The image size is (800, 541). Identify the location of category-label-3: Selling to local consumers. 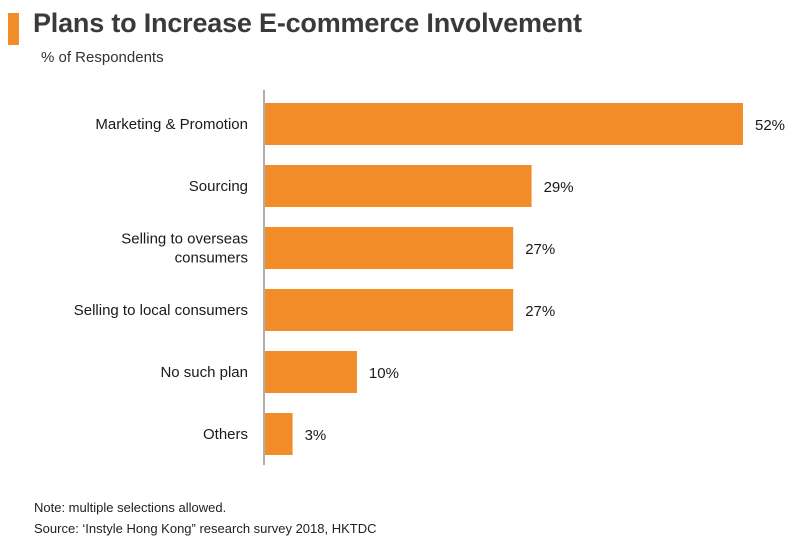
(161, 310).